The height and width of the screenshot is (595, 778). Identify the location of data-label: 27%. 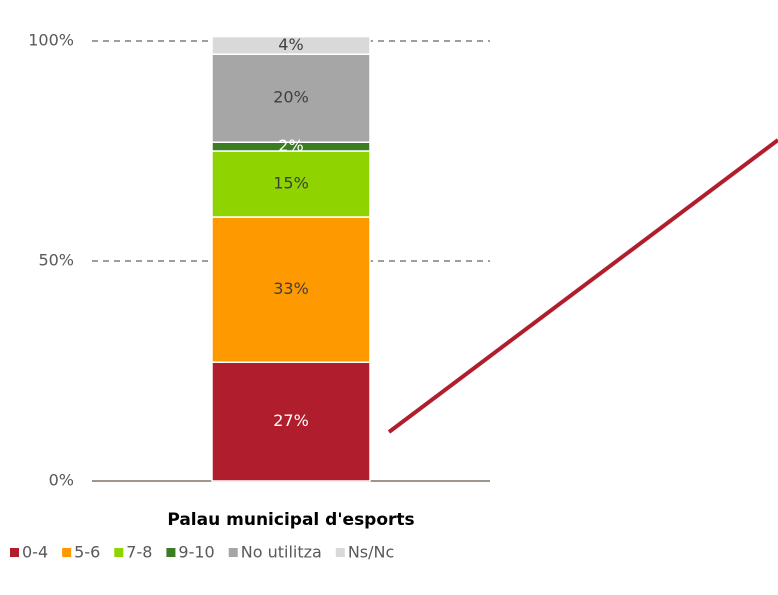
(291, 420).